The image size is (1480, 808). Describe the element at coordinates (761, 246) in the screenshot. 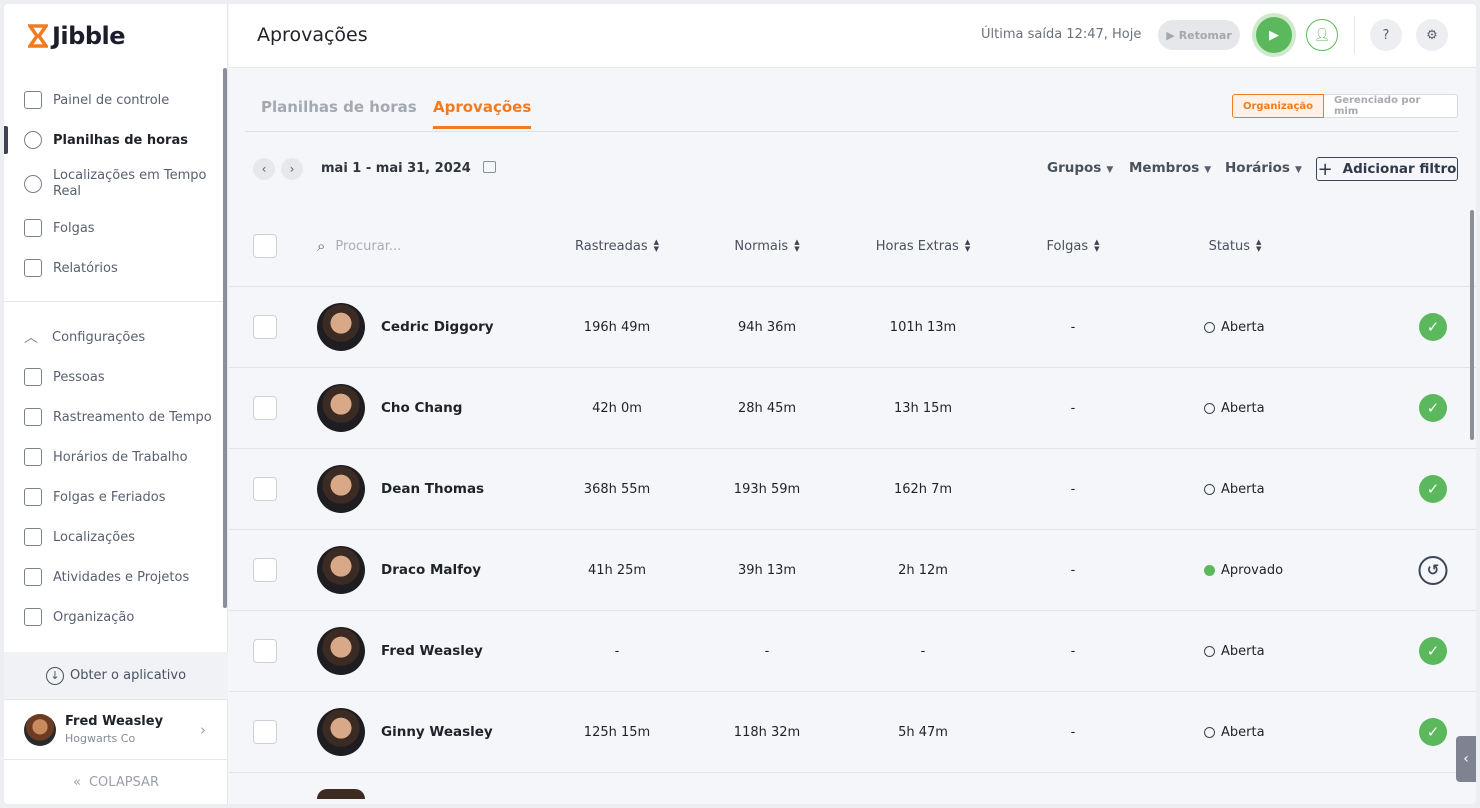

I see `col-label: Normais` at that location.